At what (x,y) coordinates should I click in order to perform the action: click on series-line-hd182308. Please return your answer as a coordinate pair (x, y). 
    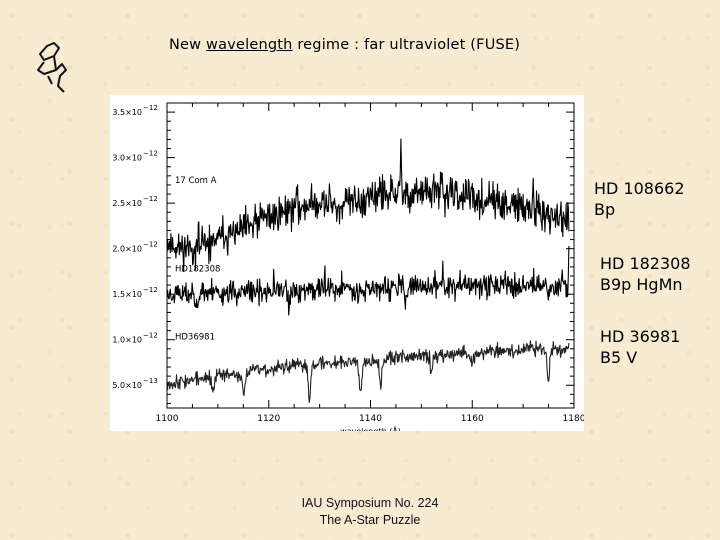
    Looking at the image, I should click on (368, 280).